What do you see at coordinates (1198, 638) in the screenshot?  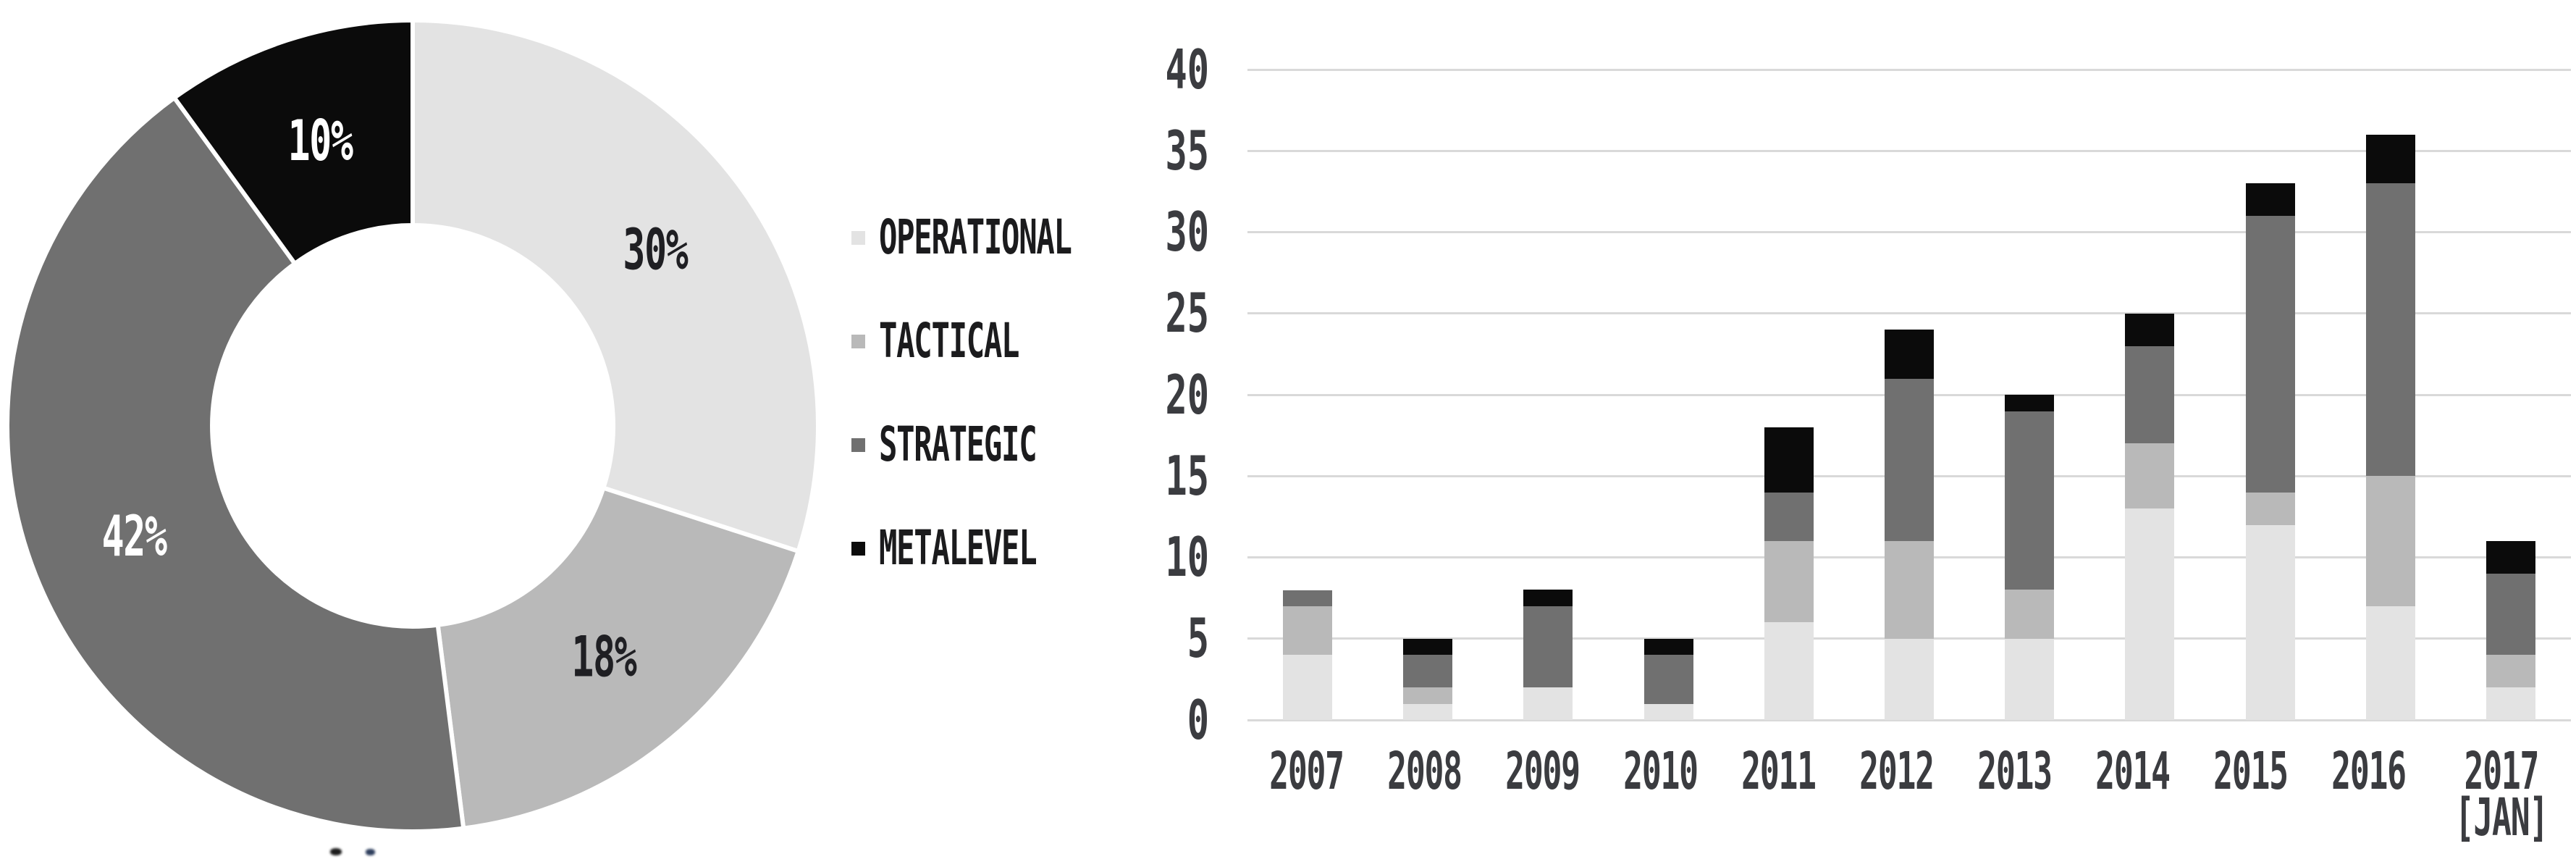 I see `y-tick-label-5: 5` at bounding box center [1198, 638].